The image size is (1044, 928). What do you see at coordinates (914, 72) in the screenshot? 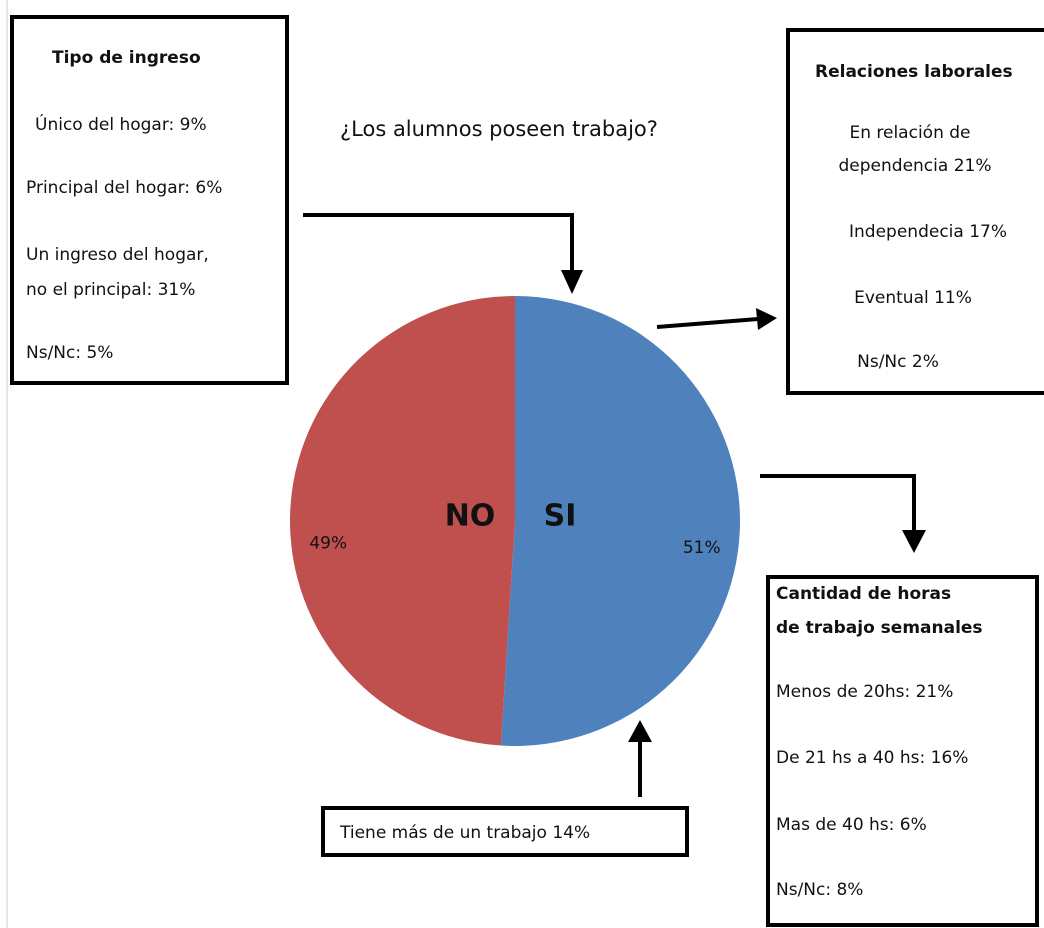
I see `box-title: Relaciones laborales` at bounding box center [914, 72].